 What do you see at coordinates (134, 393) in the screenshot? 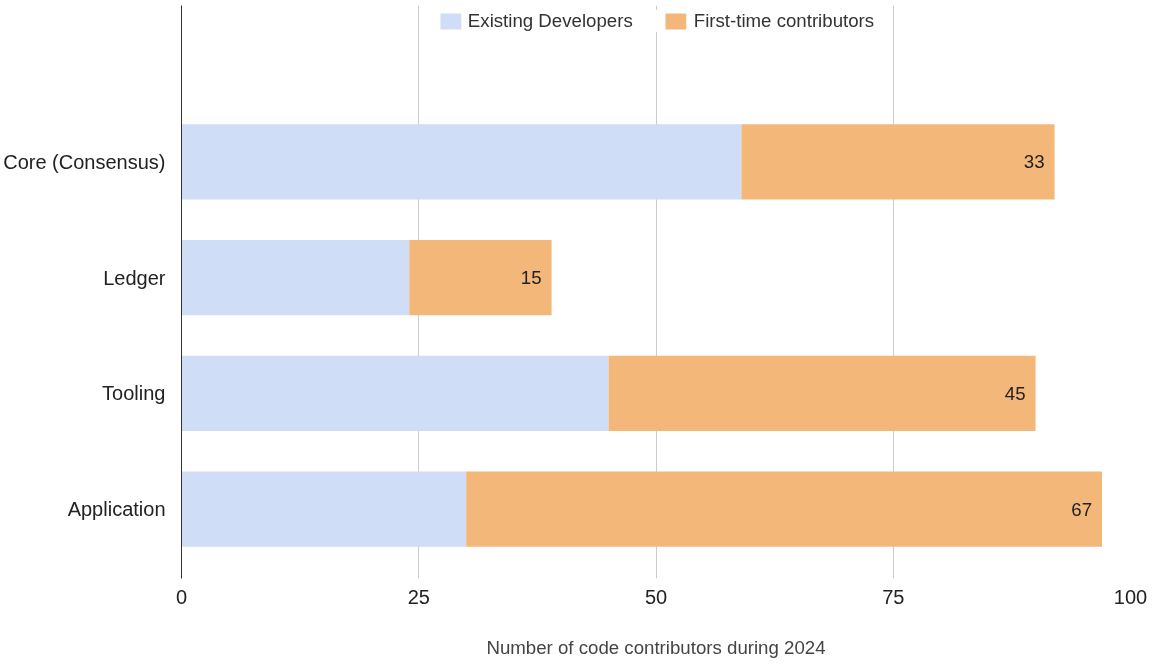
I see `y-tick-label: Tooling` at bounding box center [134, 393].